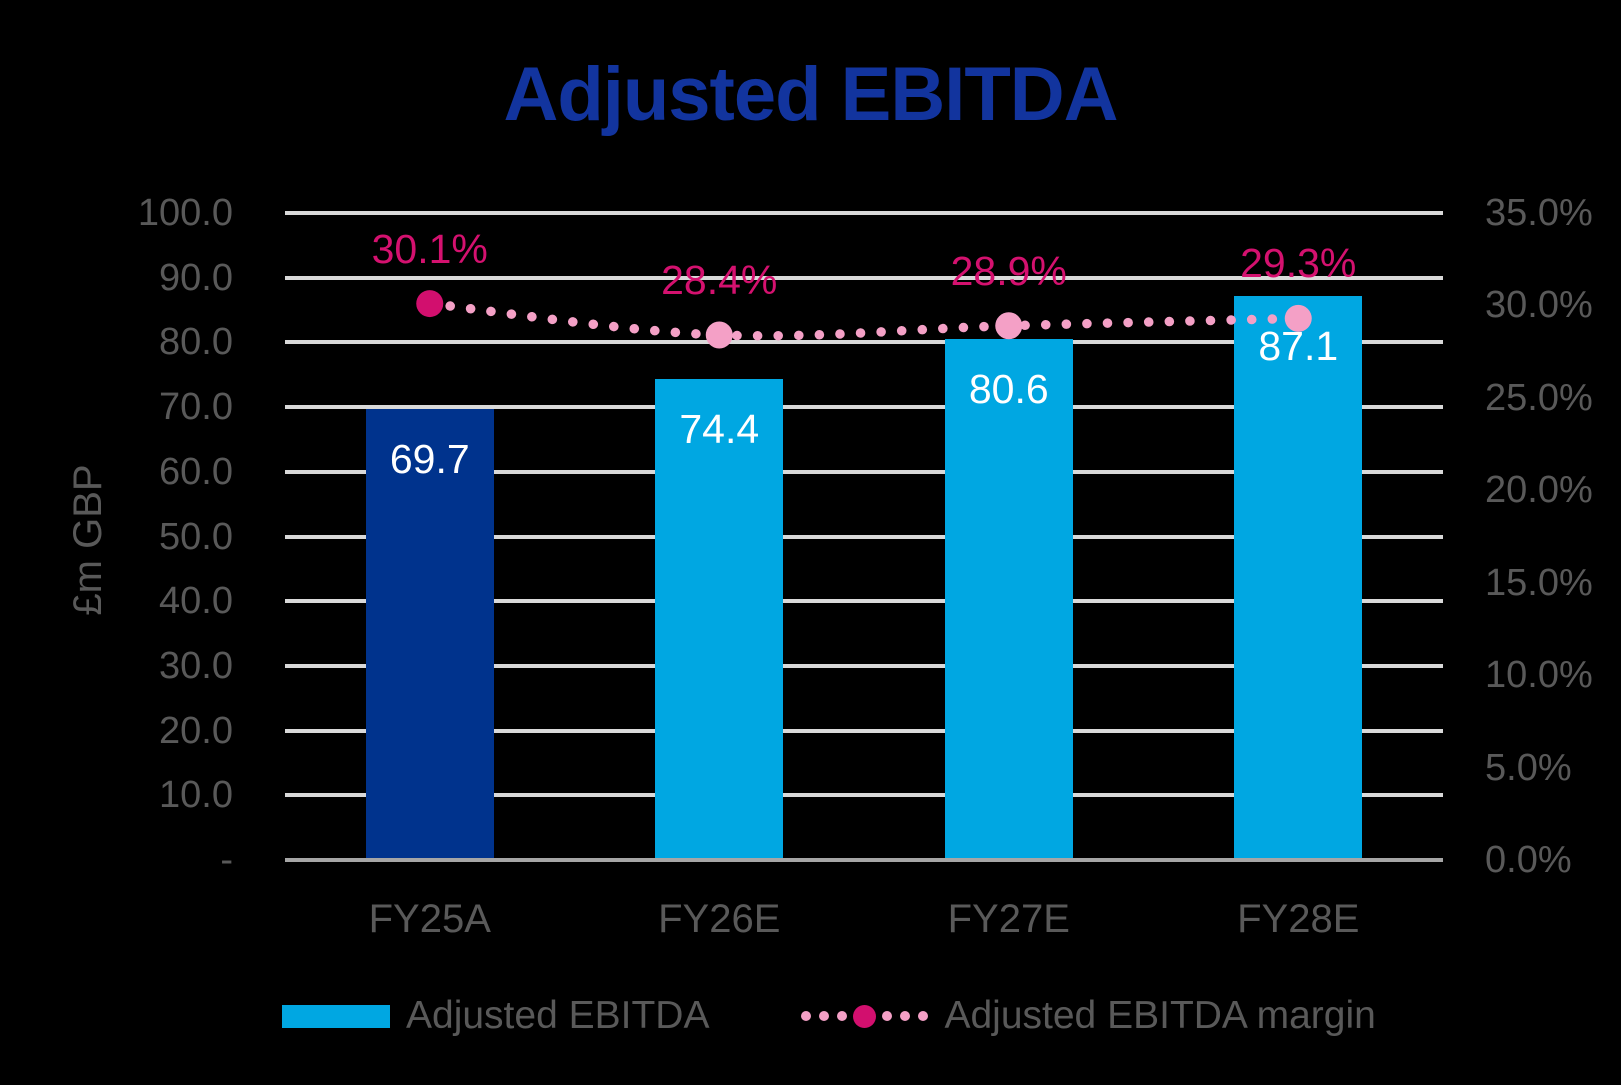 The height and width of the screenshot is (1085, 1621). I want to click on left-axis-tick: 10.0, so click(196, 795).